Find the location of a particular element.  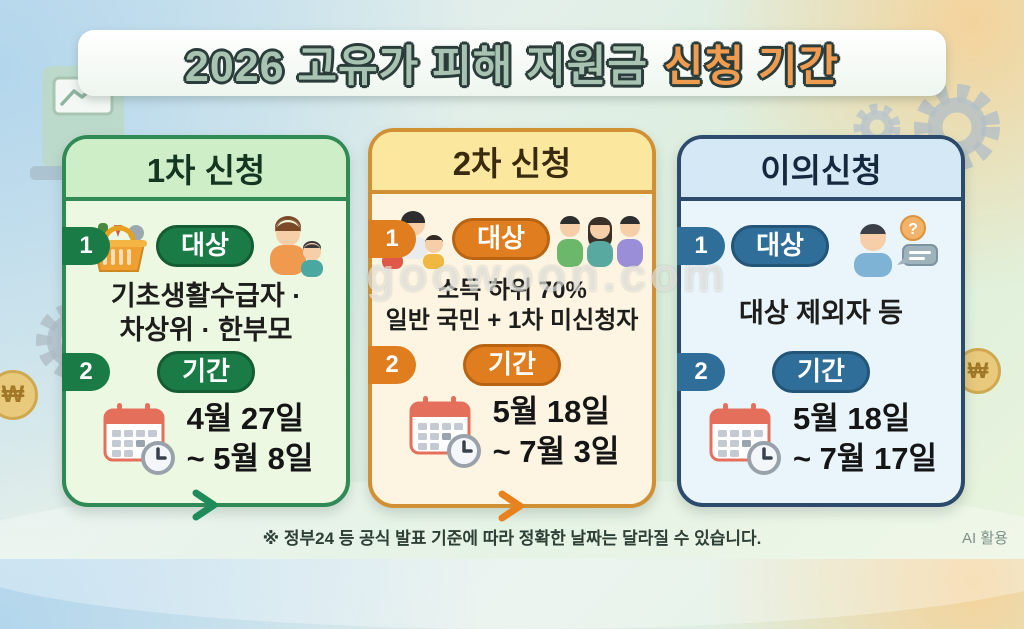

date-line: ~ 7월 17일 is located at coordinates (865, 459).